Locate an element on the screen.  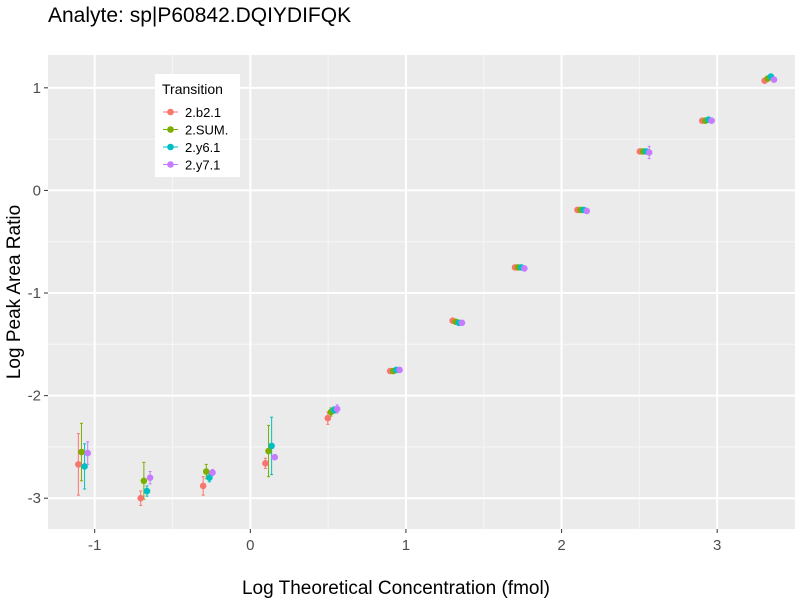
legend-label: 2.y7.1 is located at coordinates (202, 165).